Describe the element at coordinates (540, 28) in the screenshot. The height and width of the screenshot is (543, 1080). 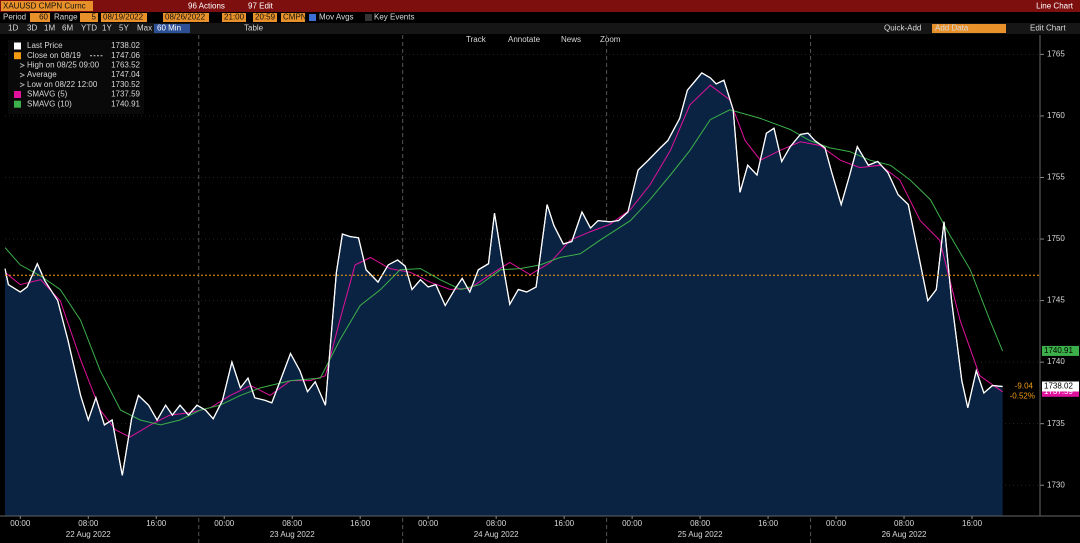
I see `toolbar` at that location.